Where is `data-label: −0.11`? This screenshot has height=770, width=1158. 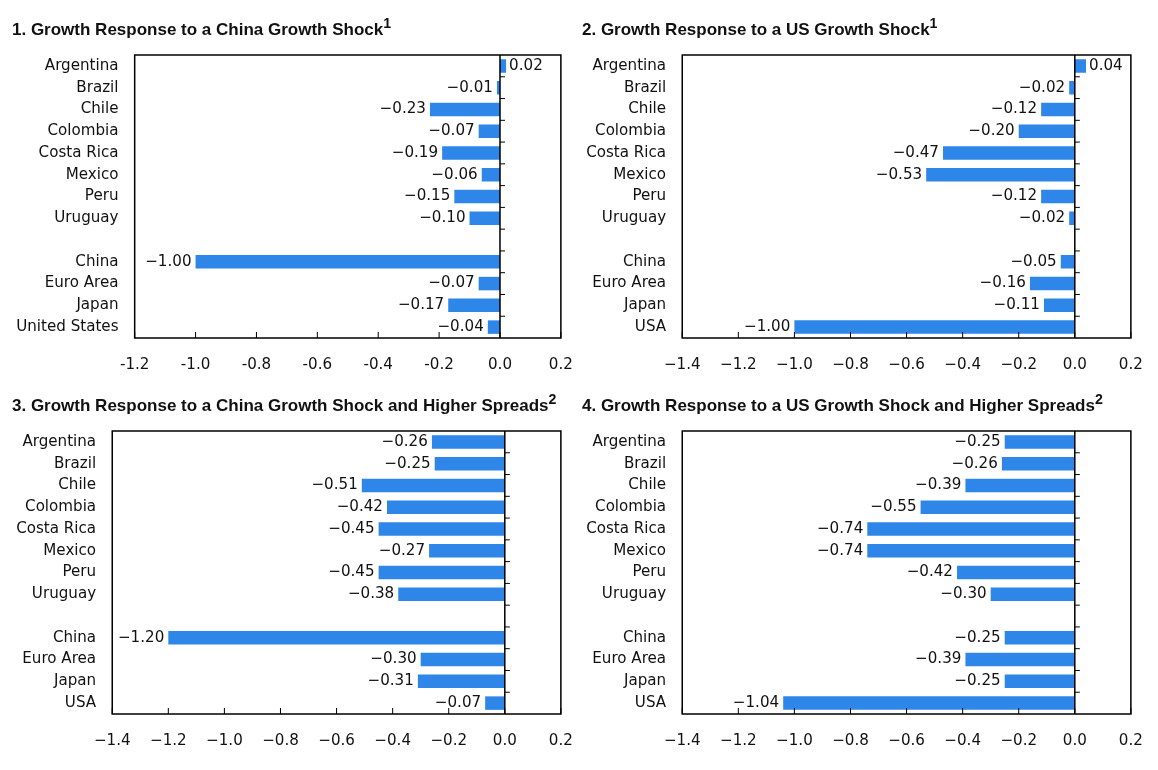 data-label: −0.11 is located at coordinates (1016, 304).